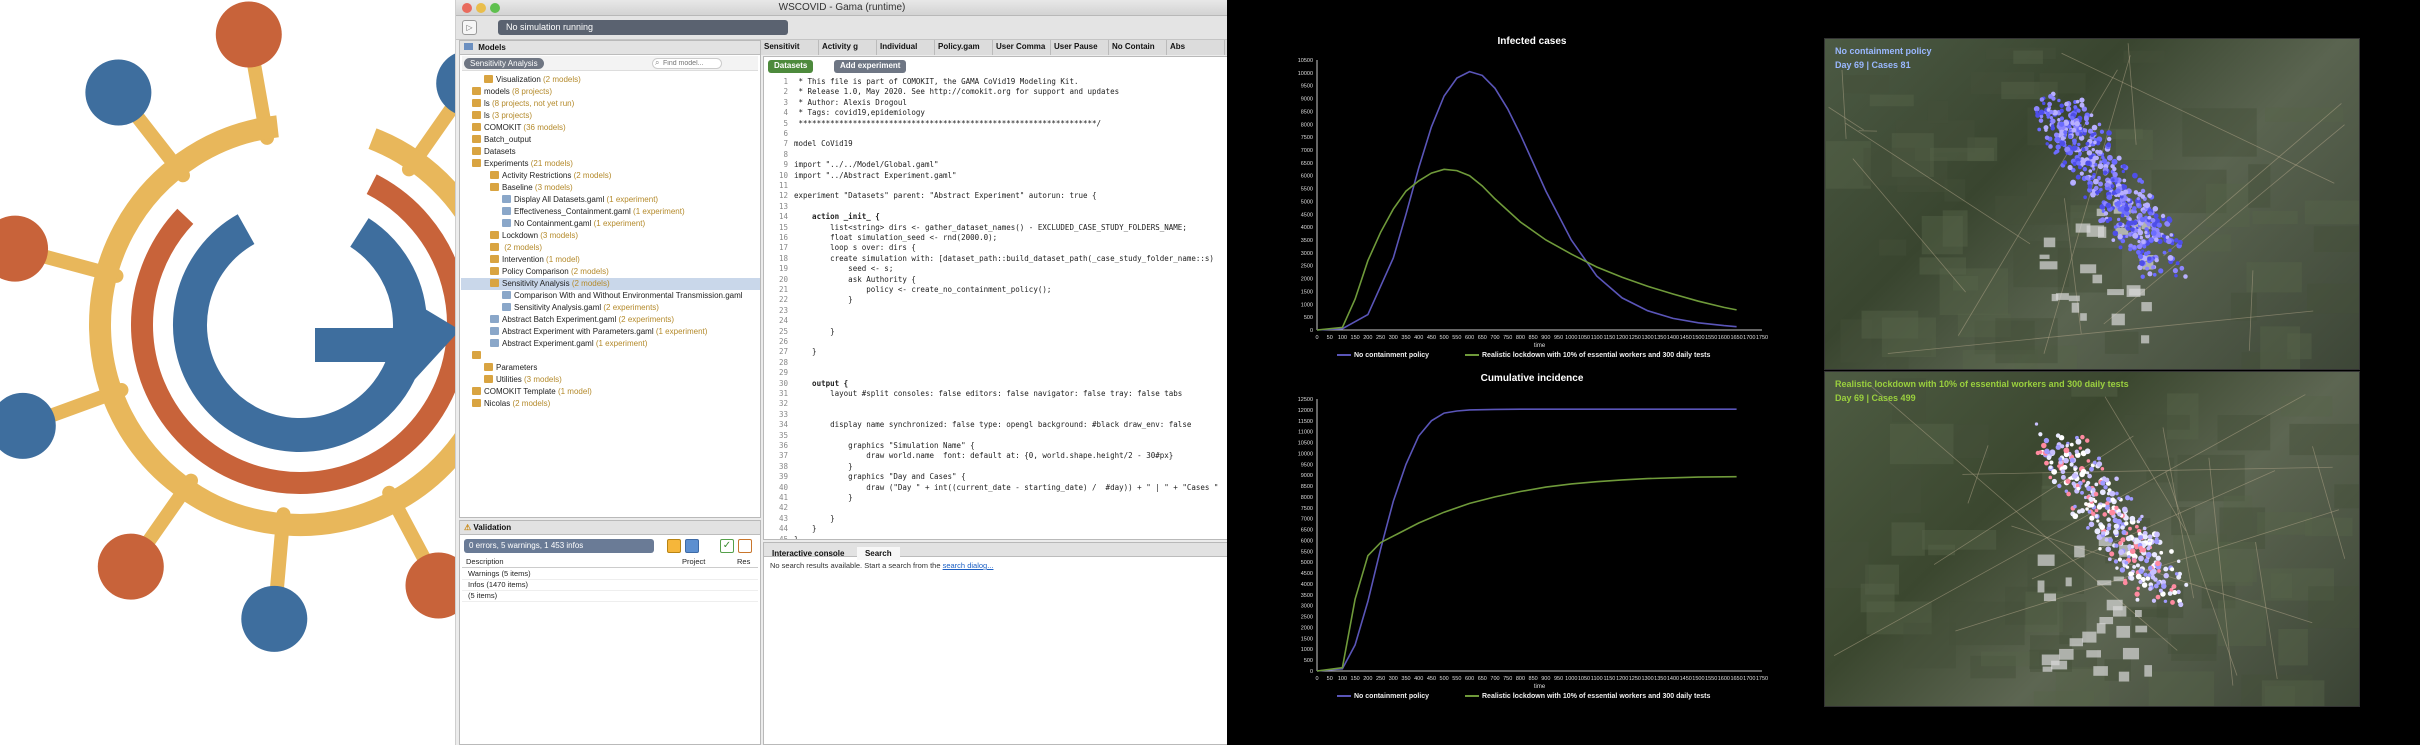 This screenshot has height=745, width=2420. I want to click on add-experiment-button: Add experiment, so click(870, 66).